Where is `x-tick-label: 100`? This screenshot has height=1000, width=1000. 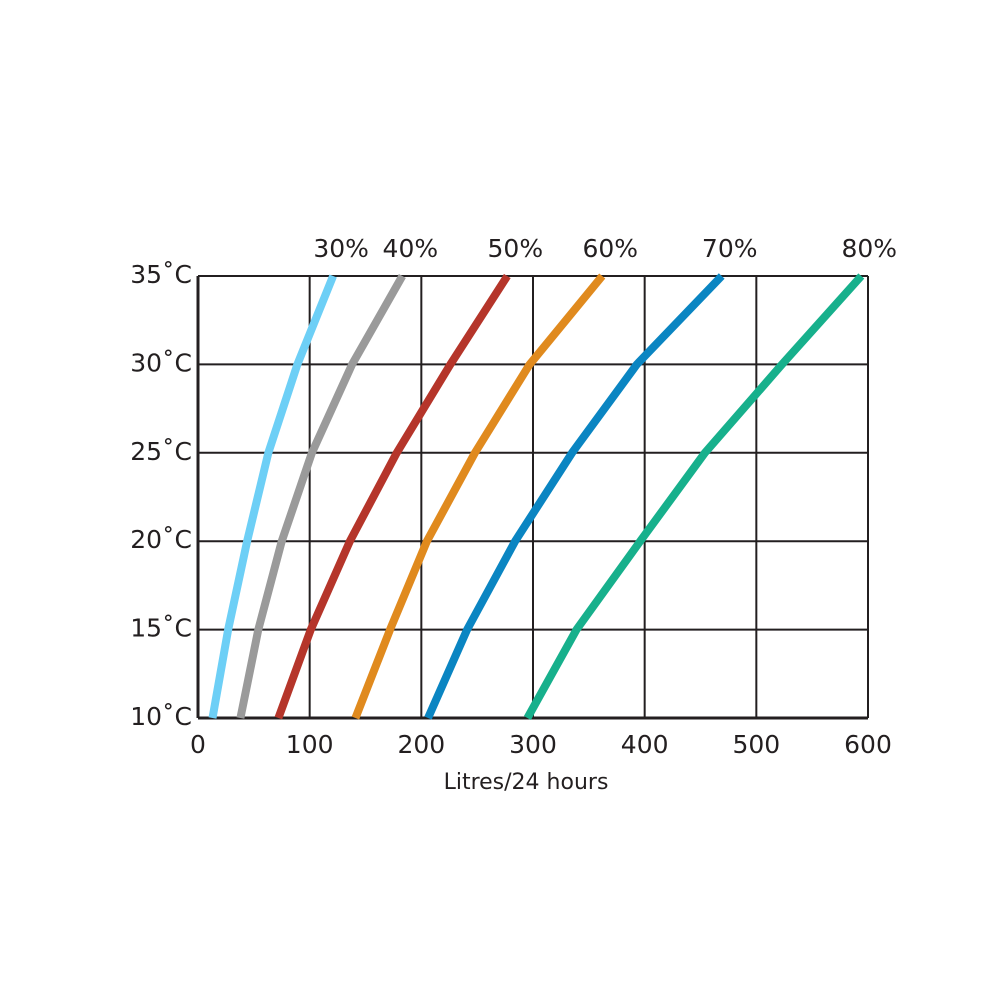 x-tick-label: 100 is located at coordinates (310, 744).